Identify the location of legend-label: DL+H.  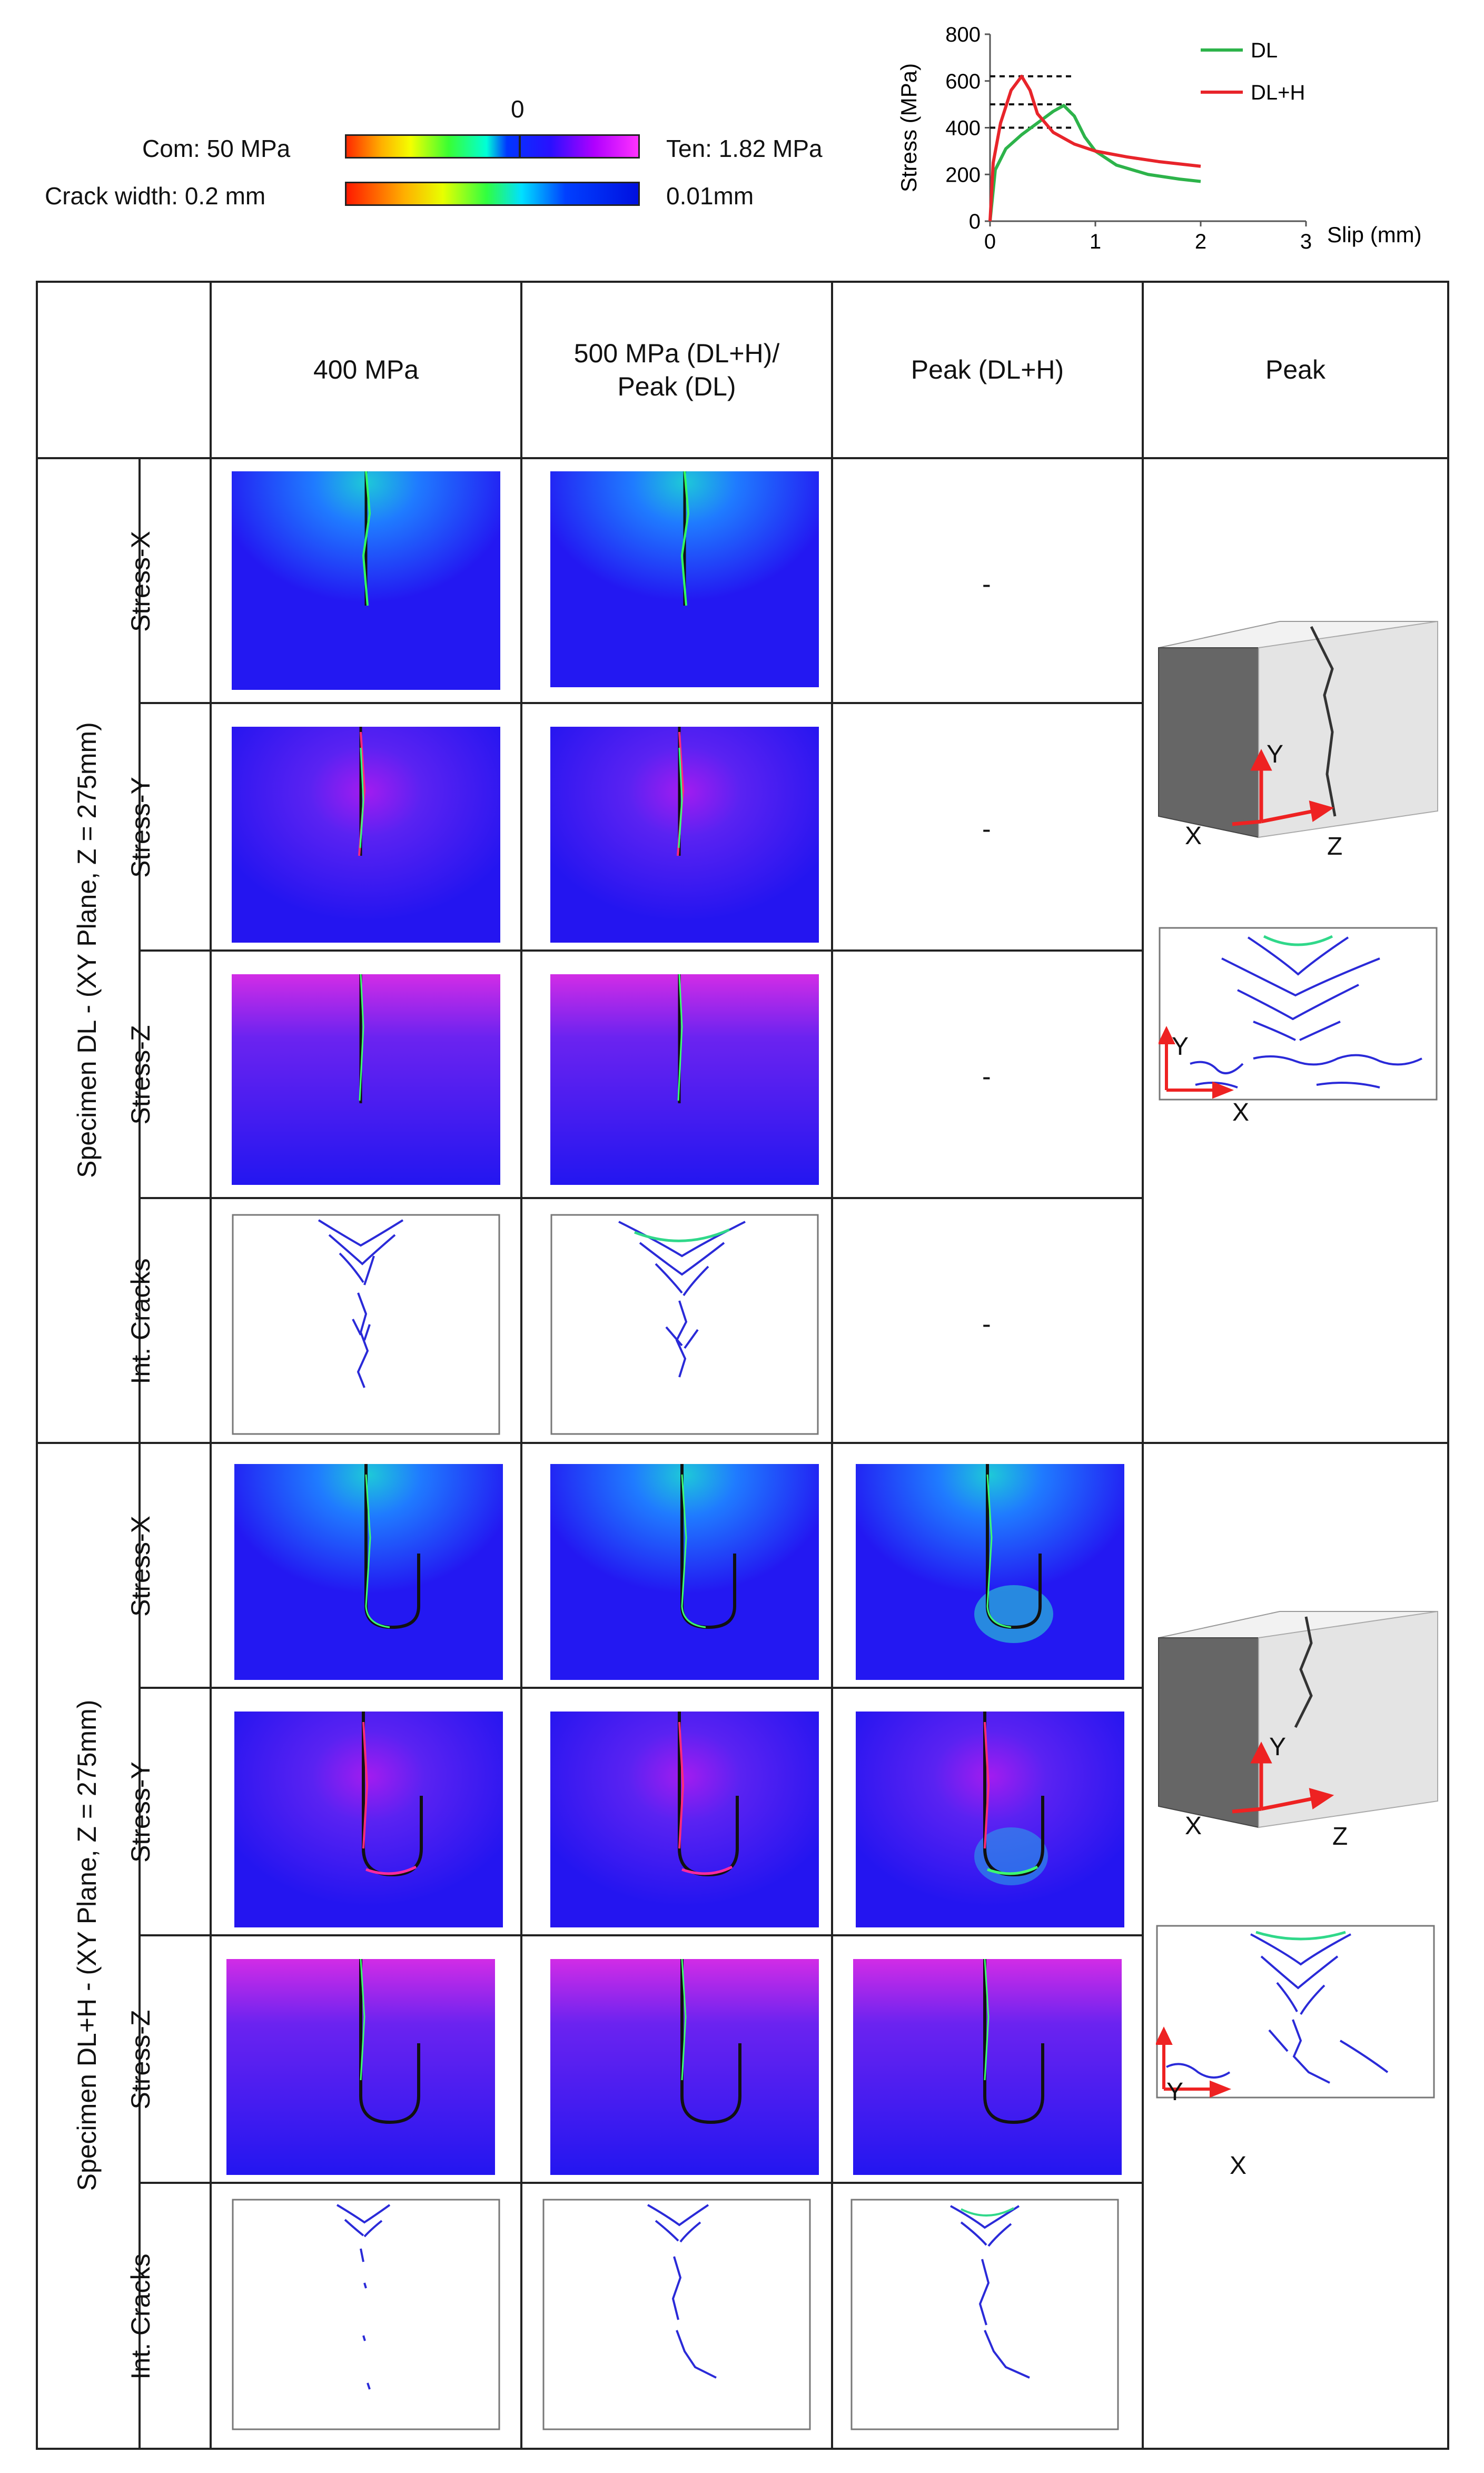
(1278, 93).